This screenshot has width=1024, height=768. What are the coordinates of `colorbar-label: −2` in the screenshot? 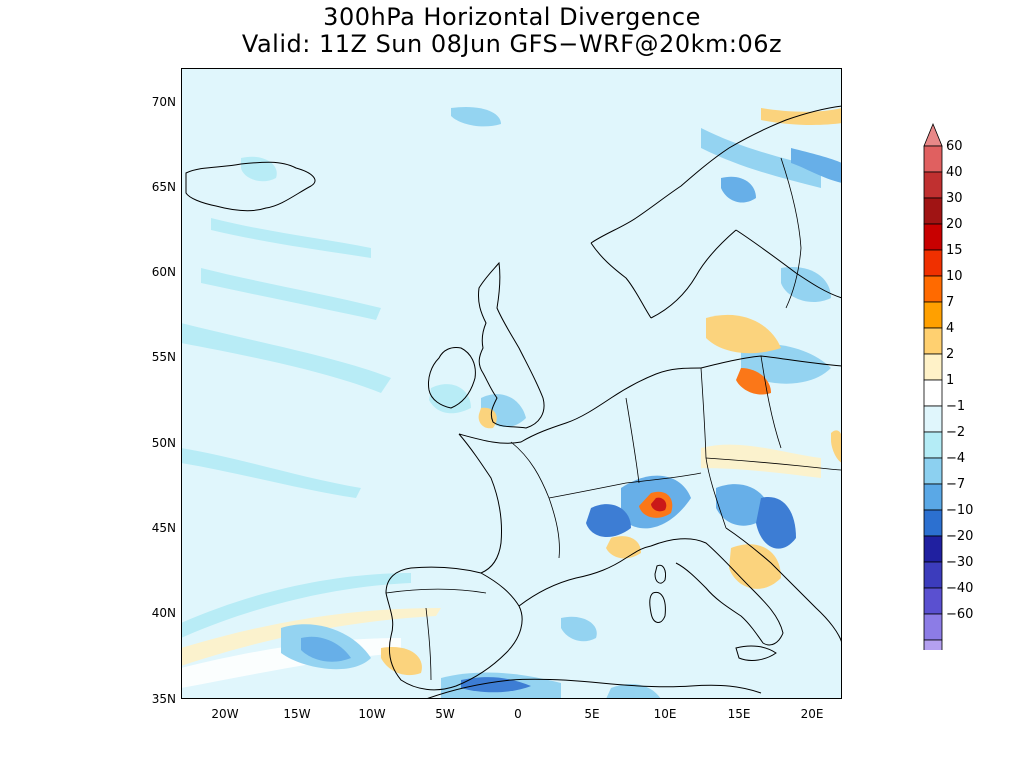 It's located at (956, 432).